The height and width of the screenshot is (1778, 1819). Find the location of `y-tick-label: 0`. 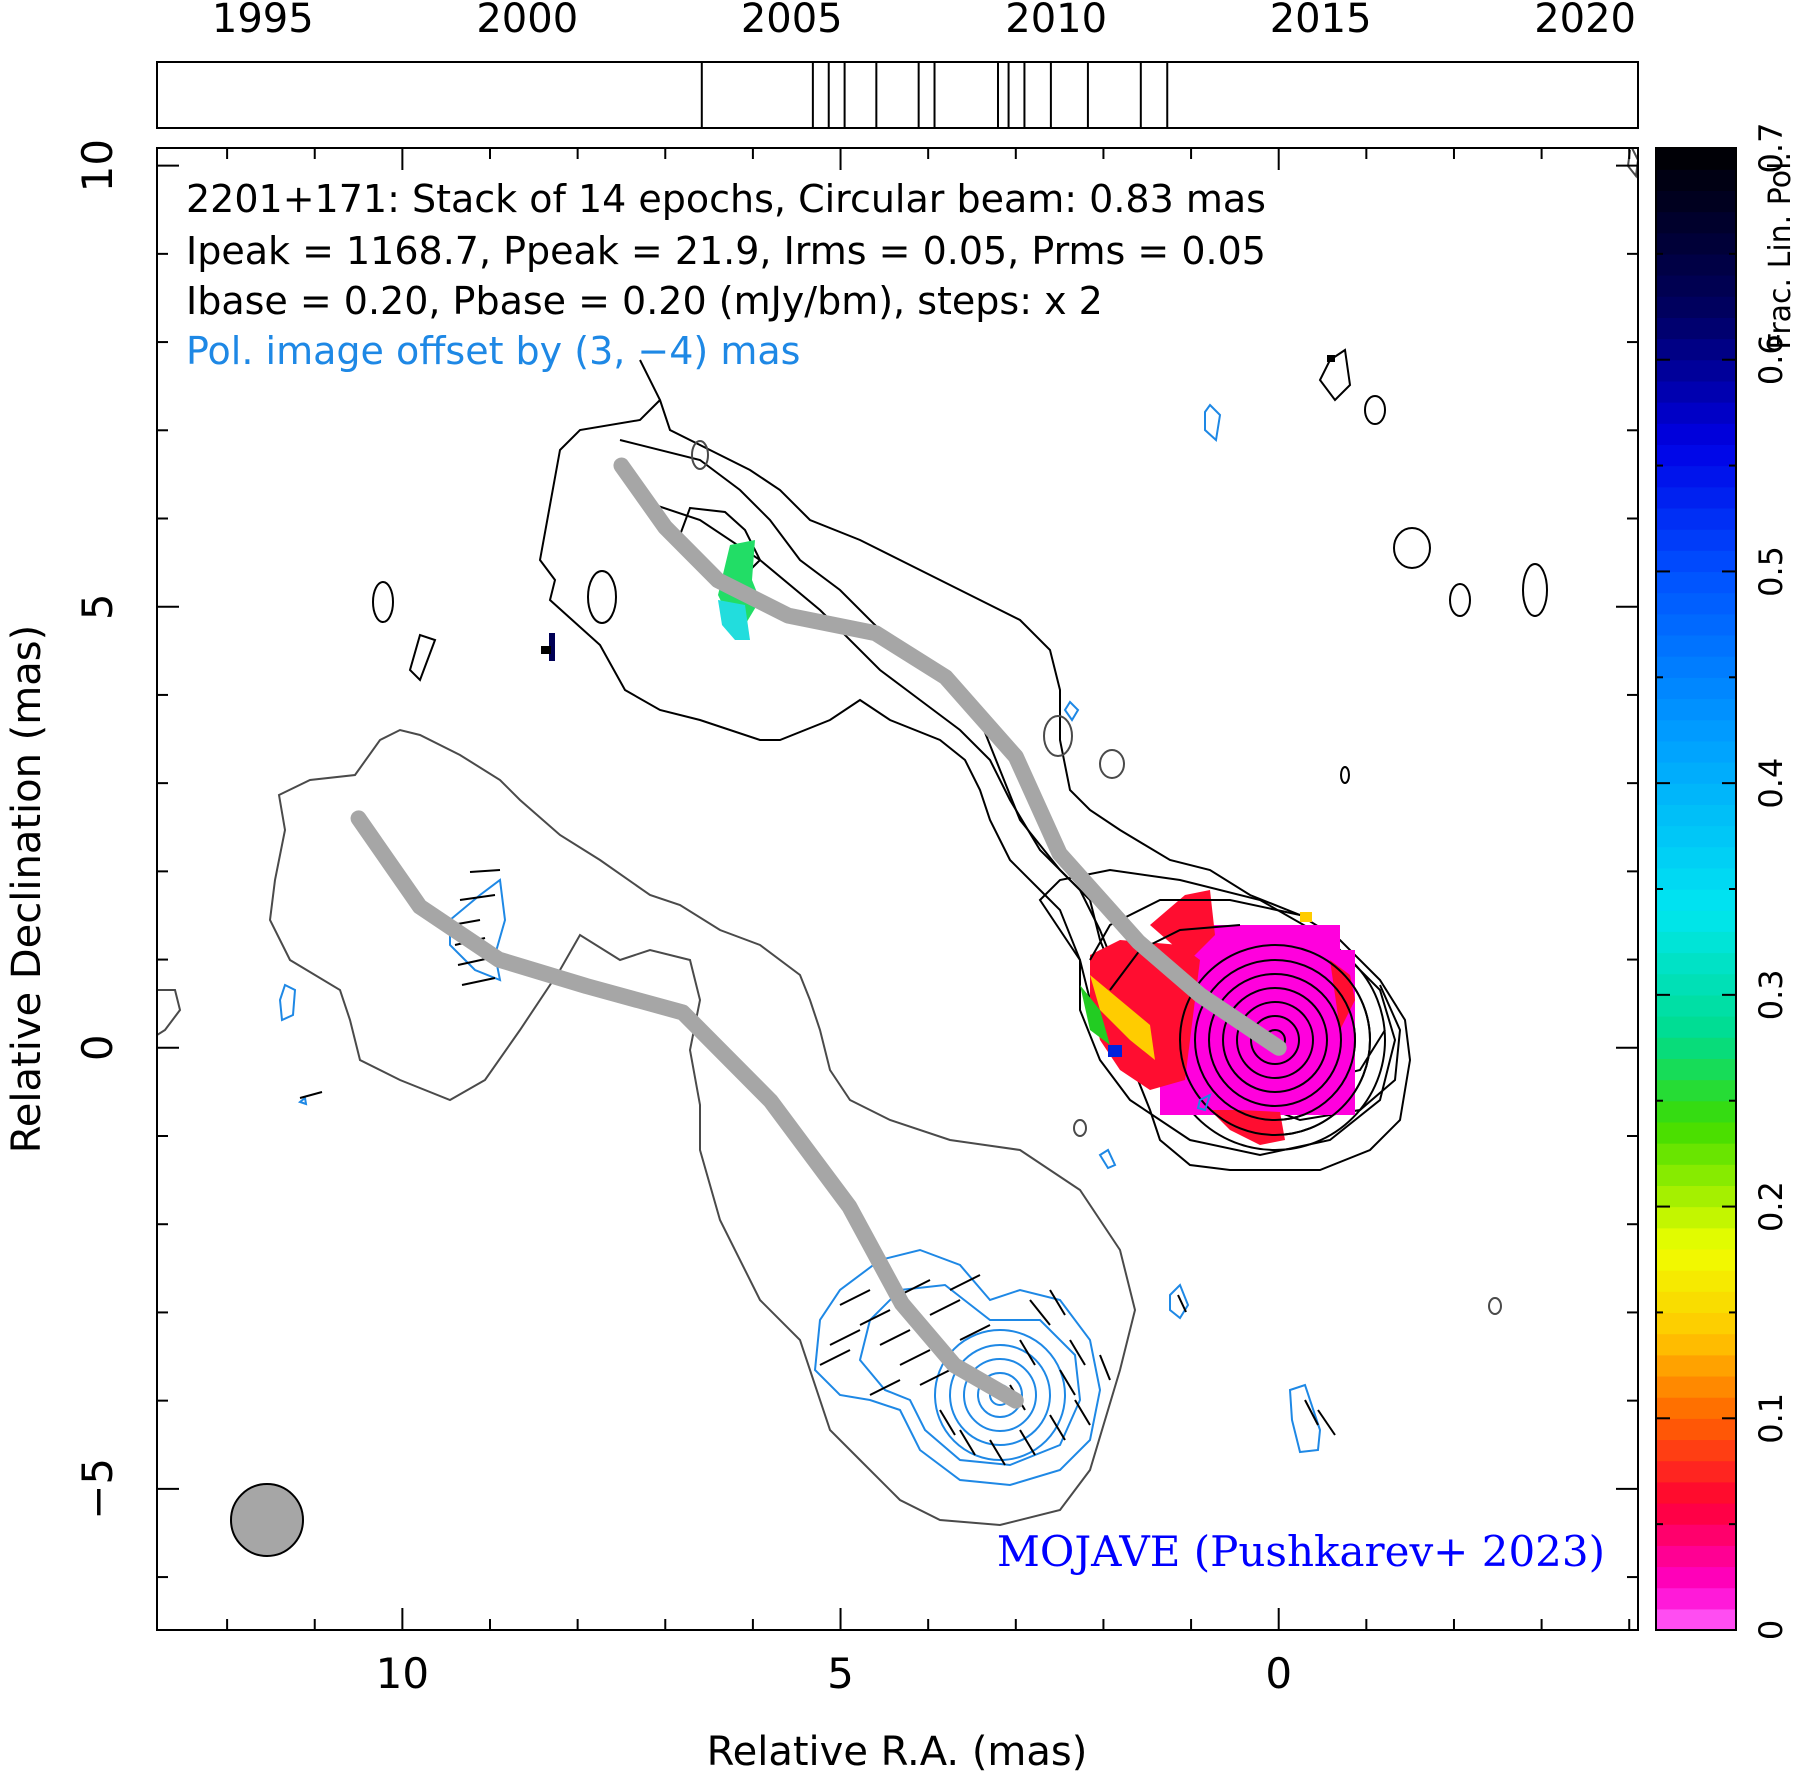

y-tick-label: 0 is located at coordinates (97, 1047).